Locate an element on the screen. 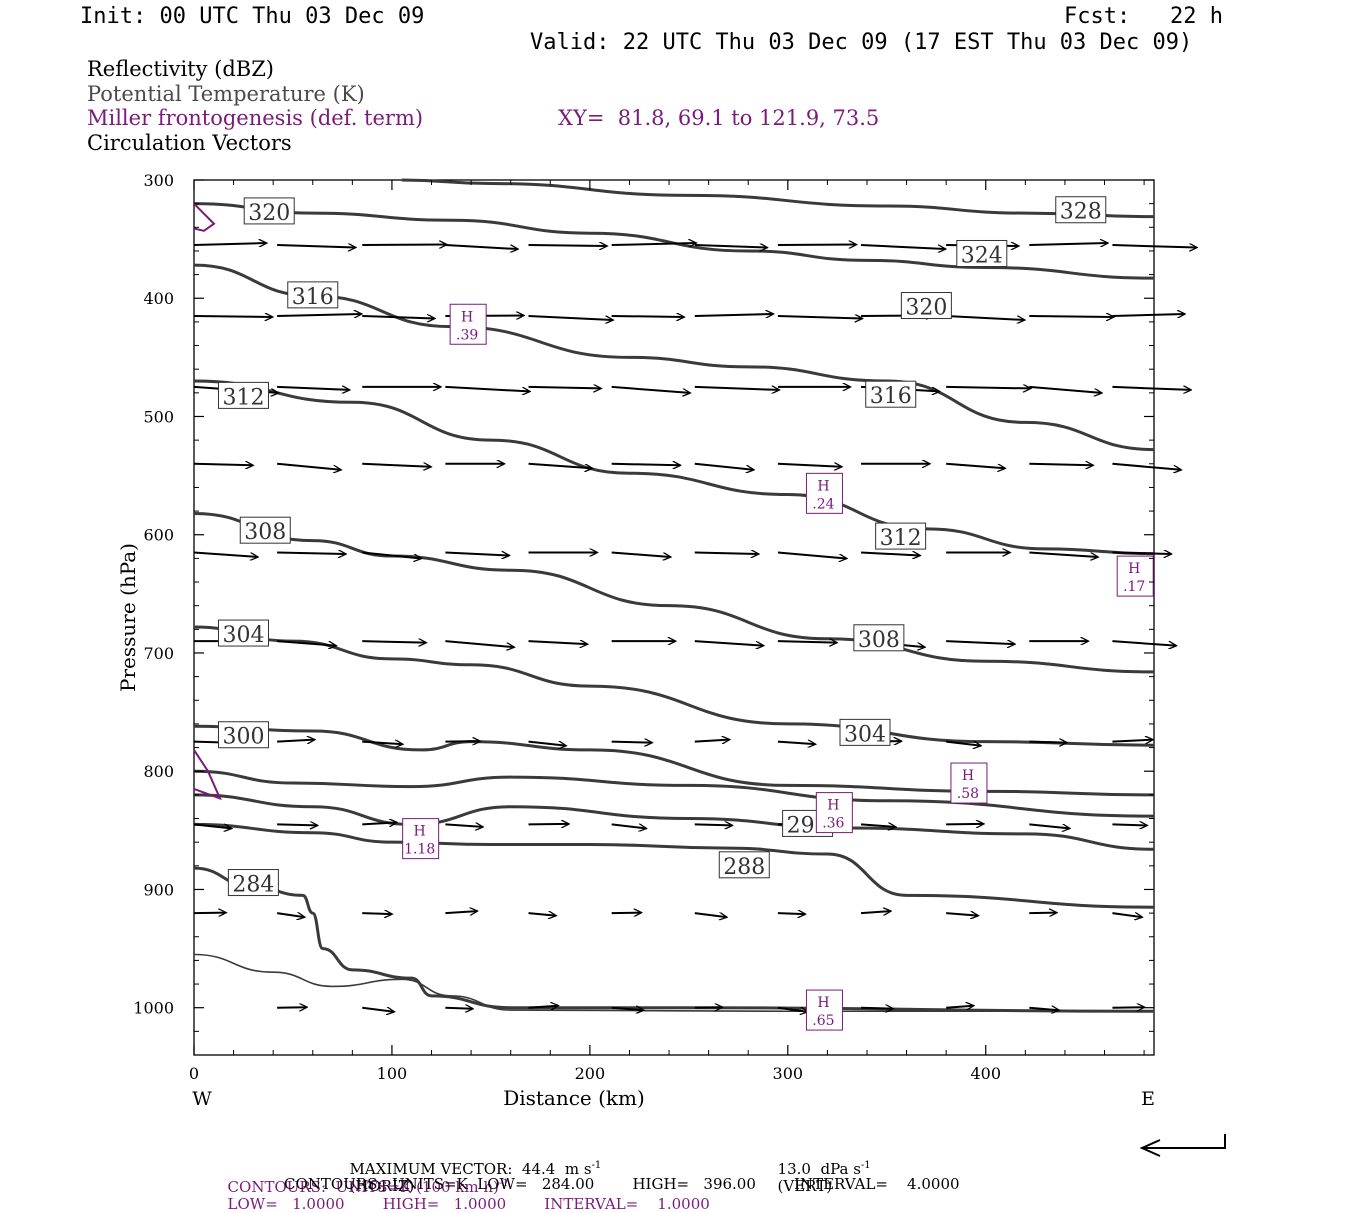 Image resolution: width=1350 pixels, height=1213 pixels. frontogenesis-max-value: .58 is located at coordinates (968, 794).